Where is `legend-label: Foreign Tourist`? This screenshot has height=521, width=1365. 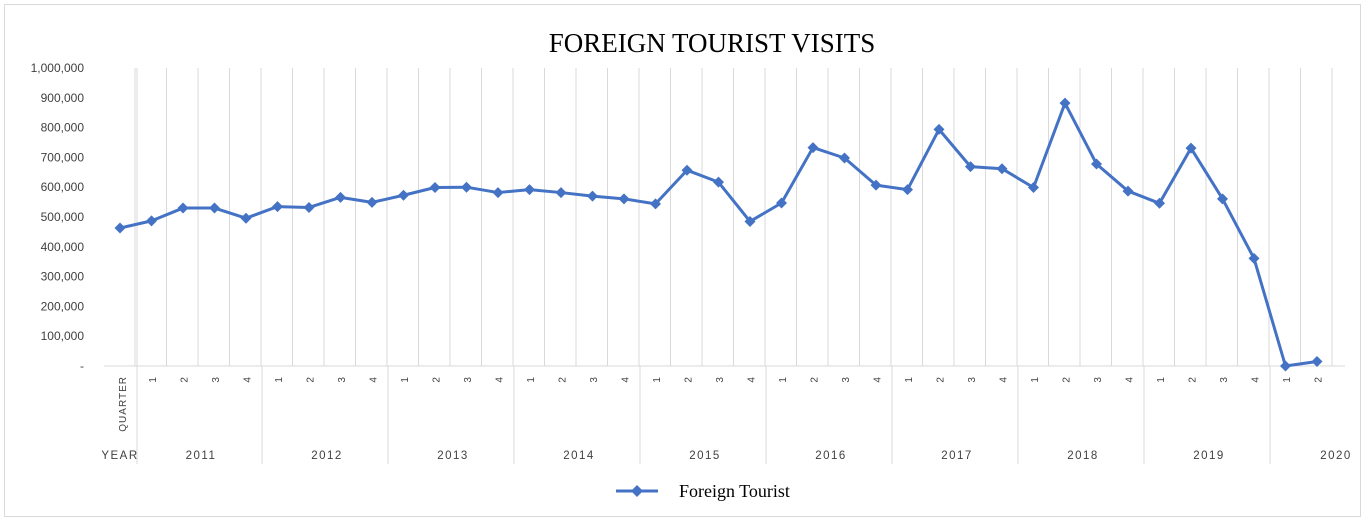
legend-label: Foreign Tourist is located at coordinates (734, 491).